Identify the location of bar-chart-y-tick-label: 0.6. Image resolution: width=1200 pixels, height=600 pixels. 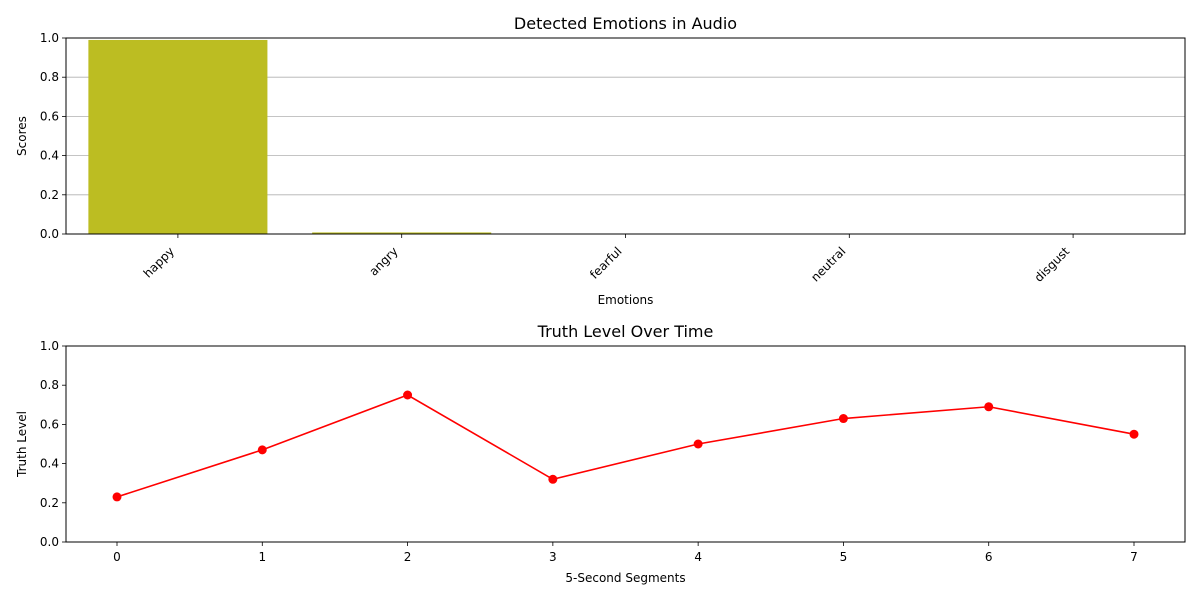
(49, 116).